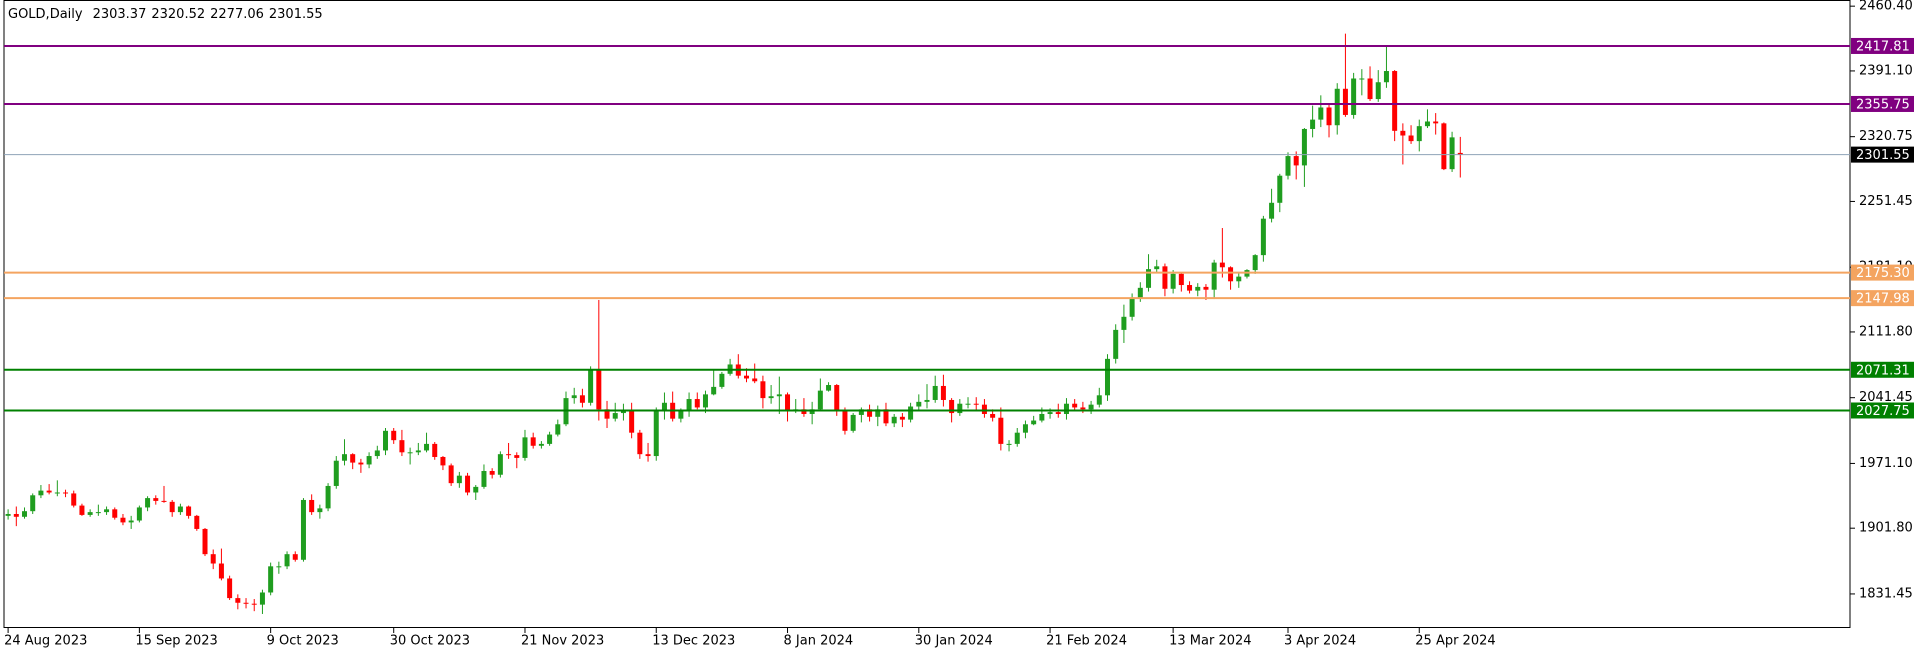 This screenshot has width=1916, height=652. I want to click on price-tag-label: 2175.30, so click(1883, 273).